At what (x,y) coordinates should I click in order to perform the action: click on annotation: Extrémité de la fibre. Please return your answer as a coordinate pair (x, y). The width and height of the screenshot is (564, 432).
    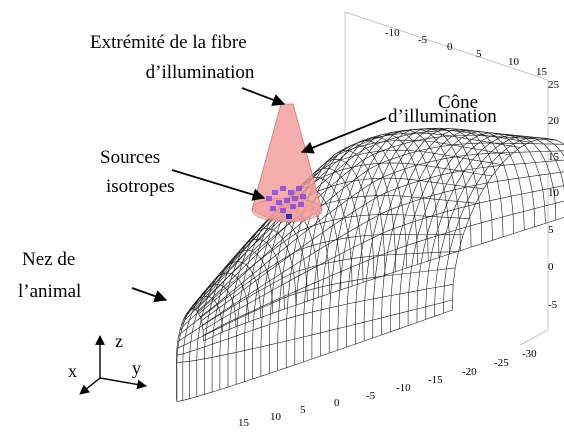
    Looking at the image, I should click on (168, 42).